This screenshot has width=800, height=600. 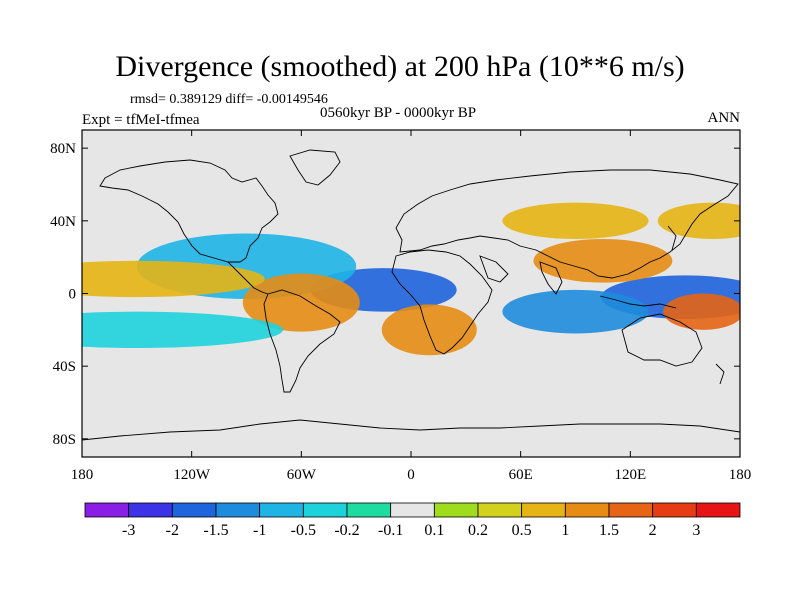 What do you see at coordinates (63, 222) in the screenshot?
I see `y-tick-label: 40N` at bounding box center [63, 222].